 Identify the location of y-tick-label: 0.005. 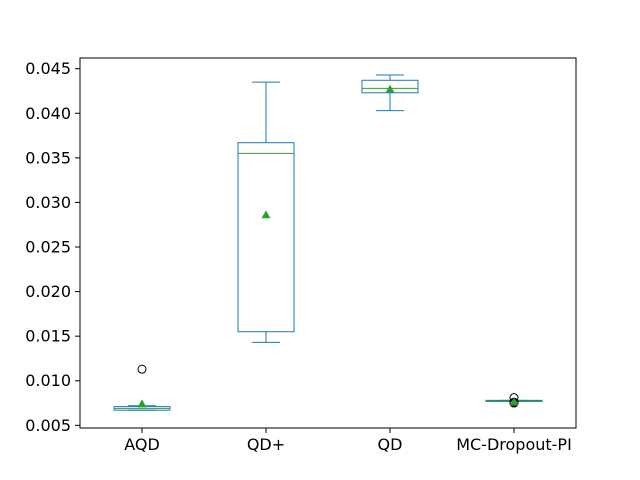
(48, 425).